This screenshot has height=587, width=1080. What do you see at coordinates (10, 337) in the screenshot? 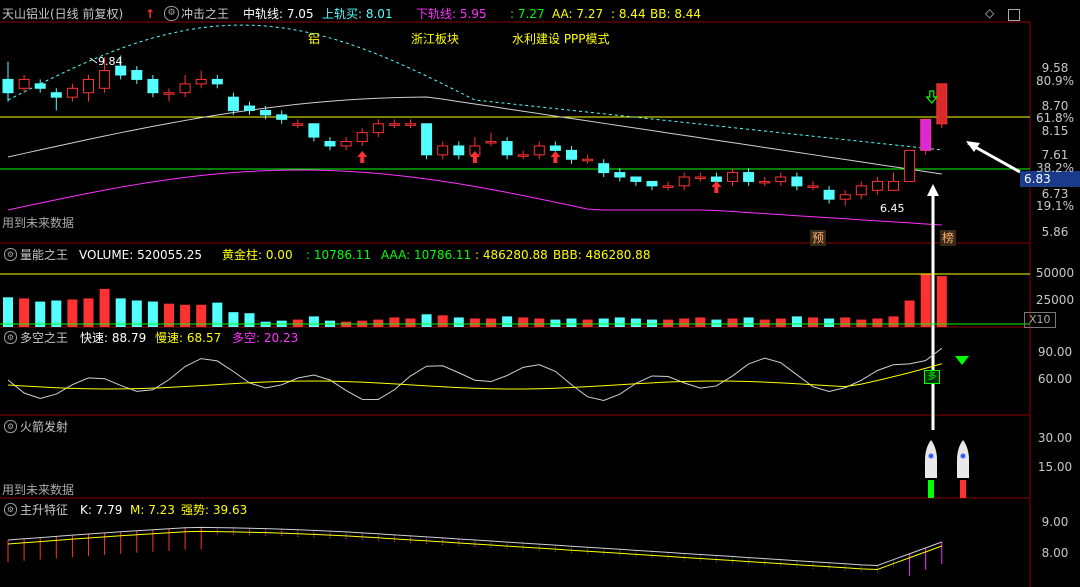
I see `duokong-settings-icon: ⚙` at bounding box center [10, 337].